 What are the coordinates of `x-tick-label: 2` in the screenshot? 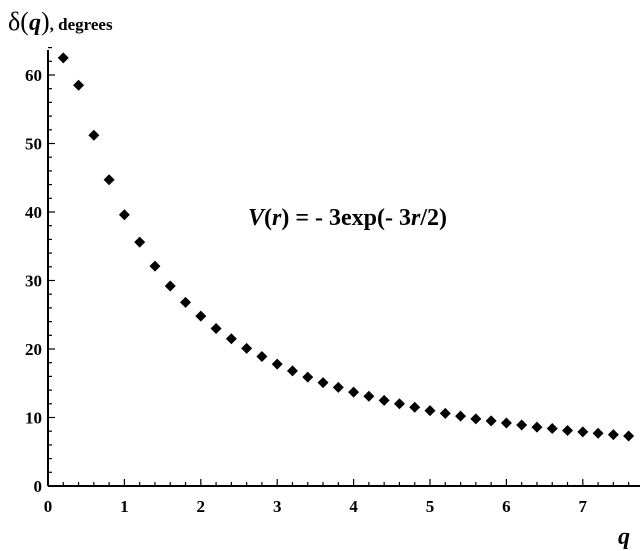 It's located at (201, 506).